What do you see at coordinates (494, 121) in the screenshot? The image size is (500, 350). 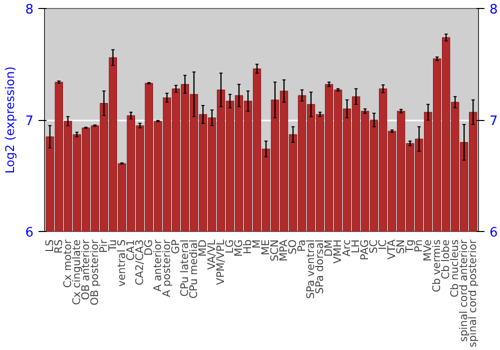 I see `y2-tick-label: 7` at bounding box center [494, 121].